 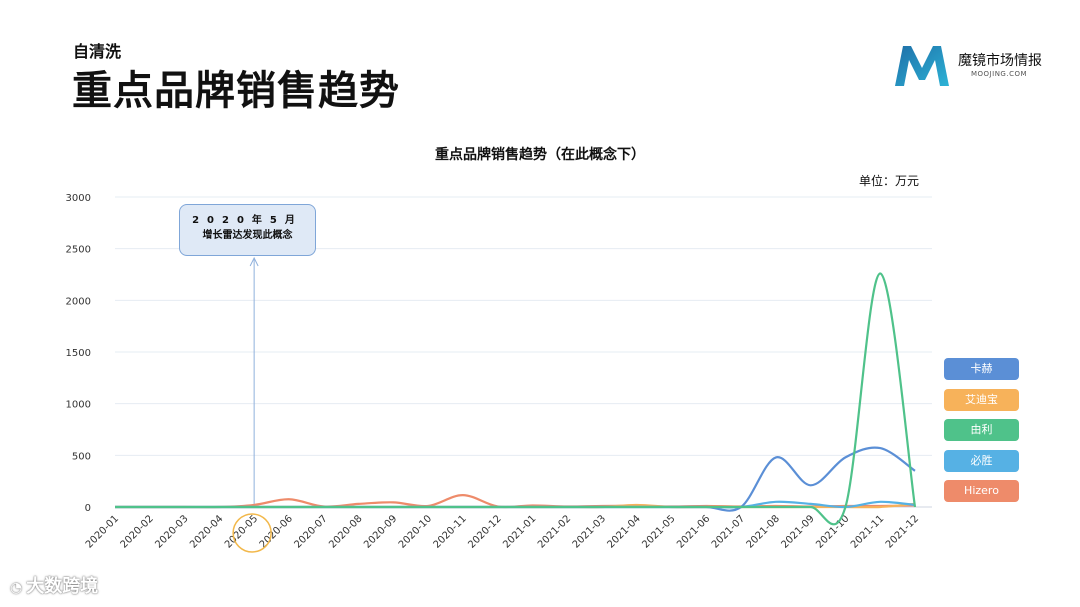 I want to click on watermark: ◔ 大数跨境, so click(x=54, y=585).